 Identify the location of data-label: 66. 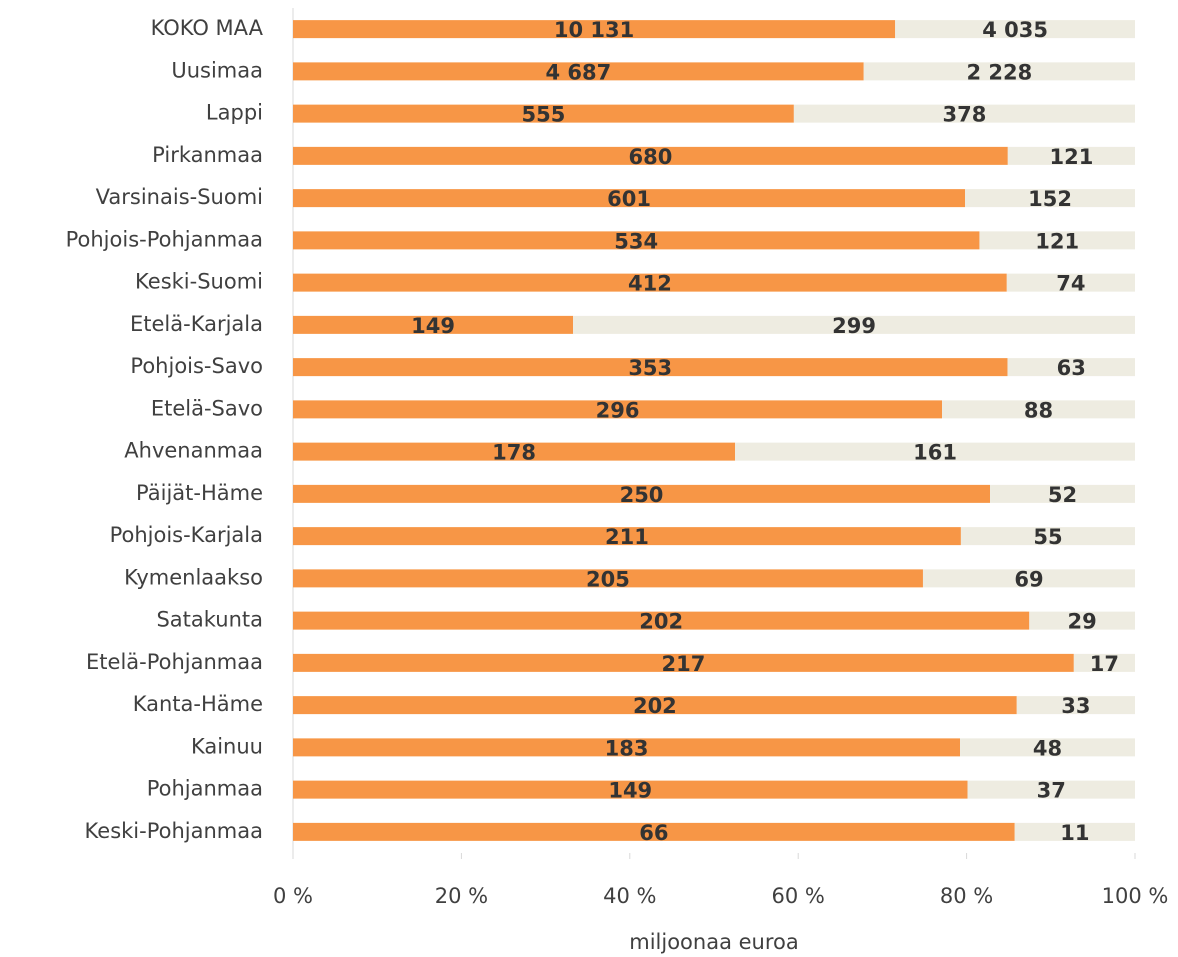
(653, 833).